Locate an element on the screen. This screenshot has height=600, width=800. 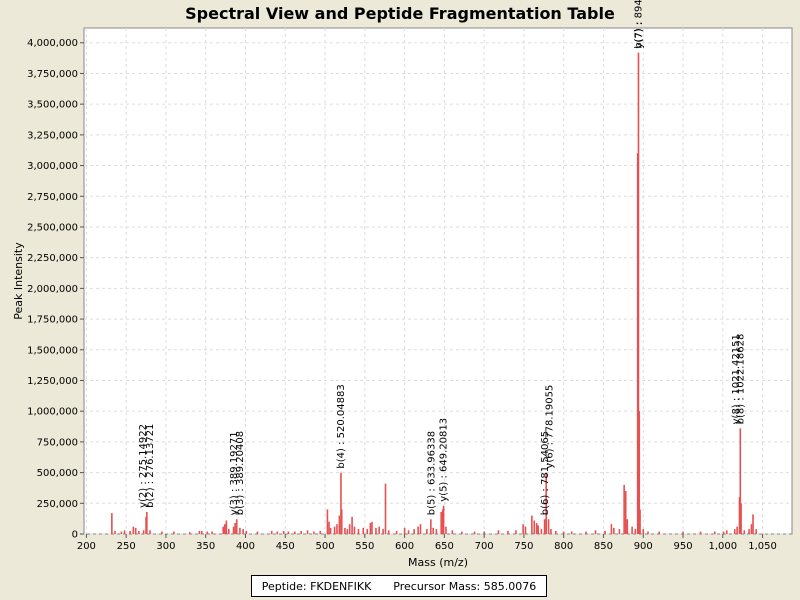
precursor-mass-label: Precursor Mass: 585.0076 is located at coordinates (465, 586).